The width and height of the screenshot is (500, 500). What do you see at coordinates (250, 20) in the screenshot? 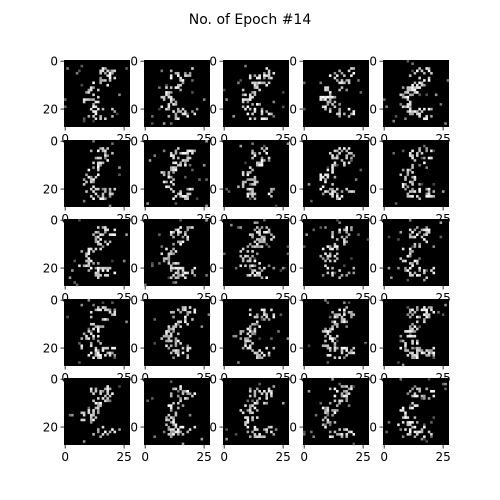
I see `figure-title: No. of Epoch #14` at bounding box center [250, 20].